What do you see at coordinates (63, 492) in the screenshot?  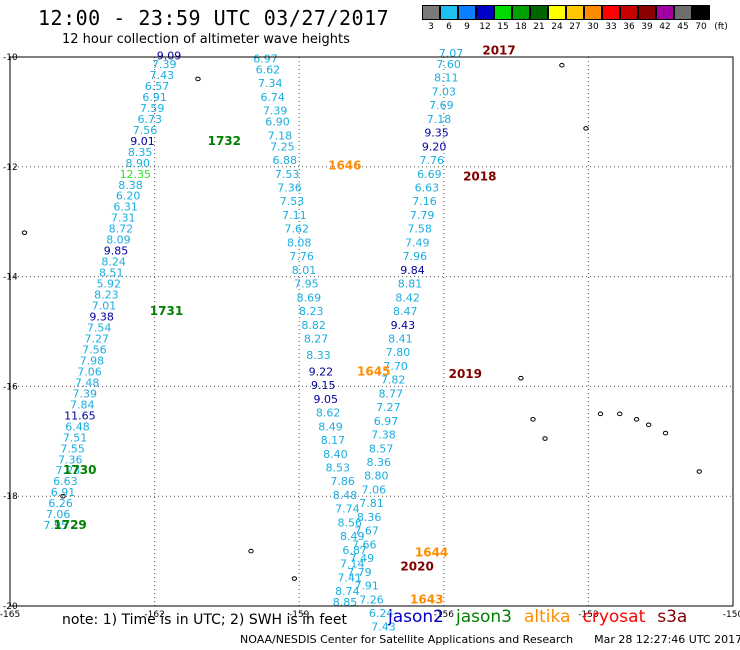 I see `wave-height-value: 6.91` at bounding box center [63, 492].